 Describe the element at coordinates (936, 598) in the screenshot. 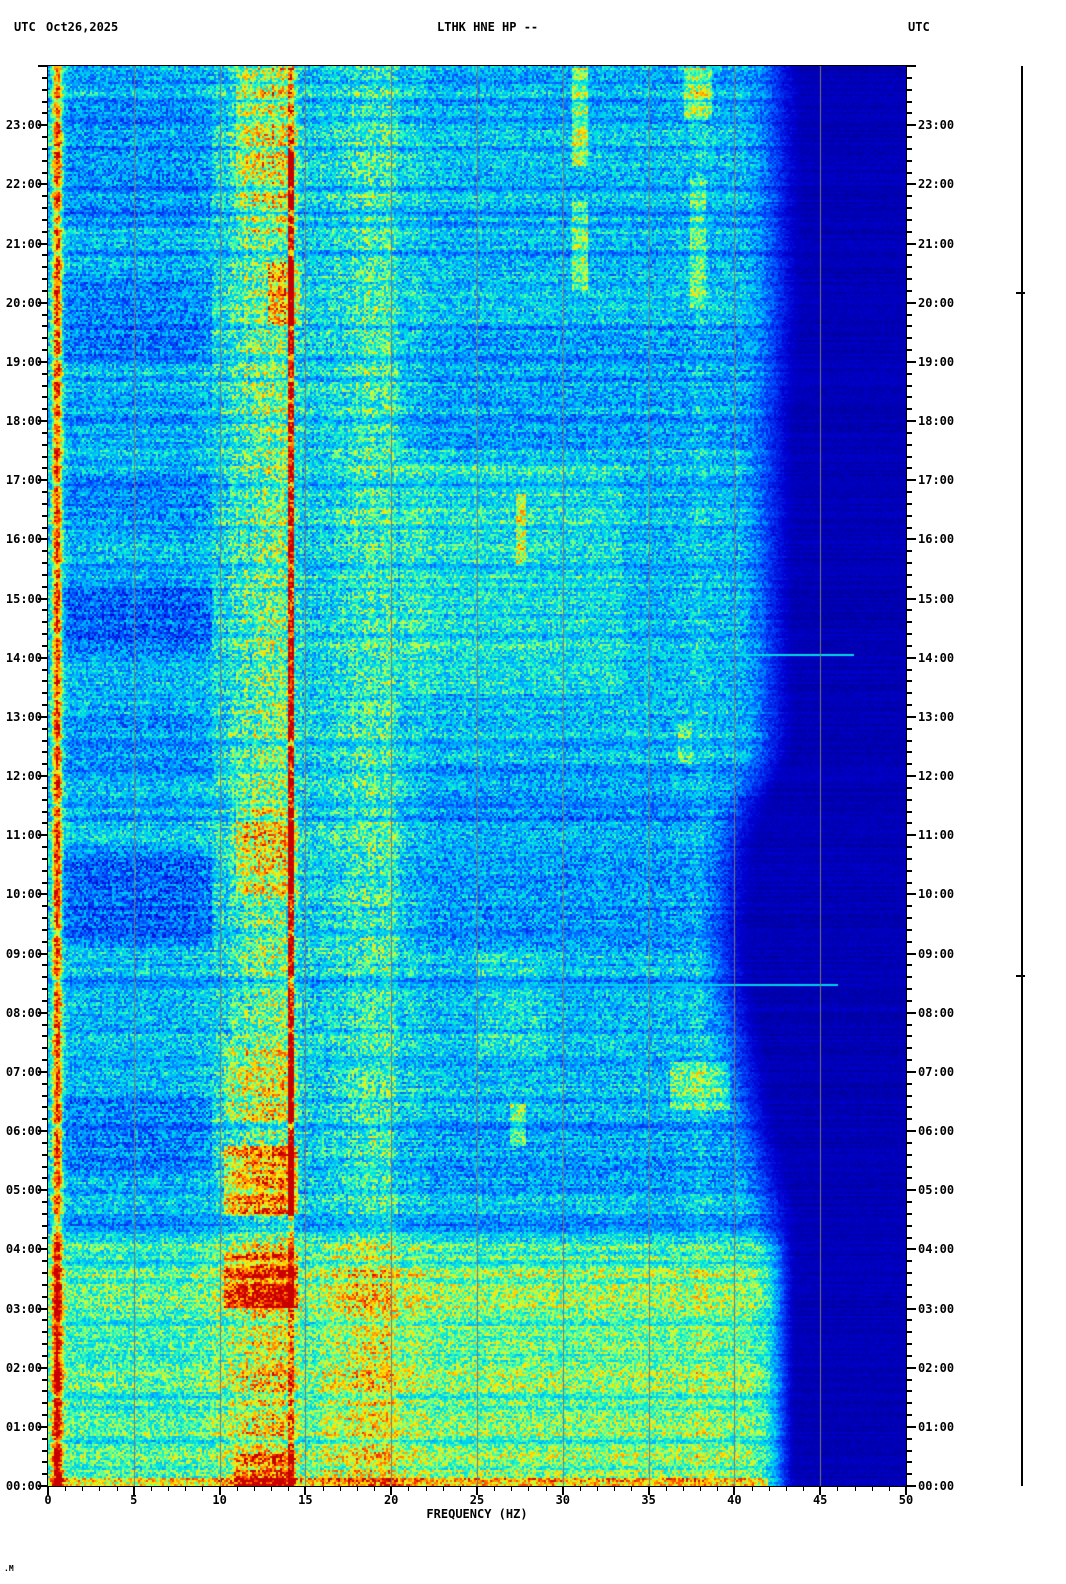

I see `y-axis-label-right: 15:00` at that location.